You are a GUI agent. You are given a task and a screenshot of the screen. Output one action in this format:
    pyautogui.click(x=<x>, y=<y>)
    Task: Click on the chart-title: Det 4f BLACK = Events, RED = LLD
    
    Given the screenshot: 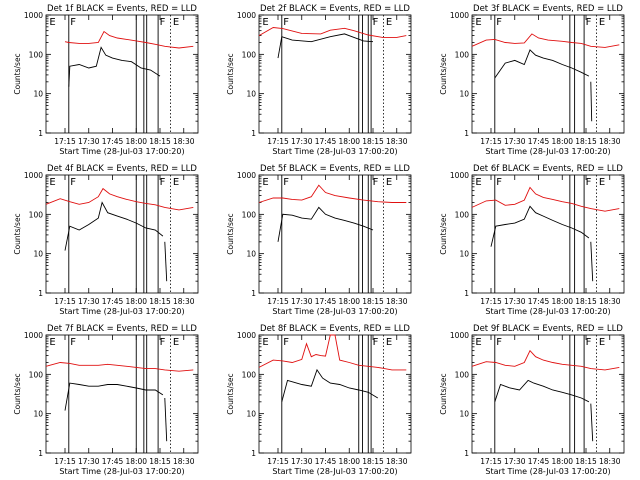 What is the action you would take?
    pyautogui.click(x=122, y=169)
    